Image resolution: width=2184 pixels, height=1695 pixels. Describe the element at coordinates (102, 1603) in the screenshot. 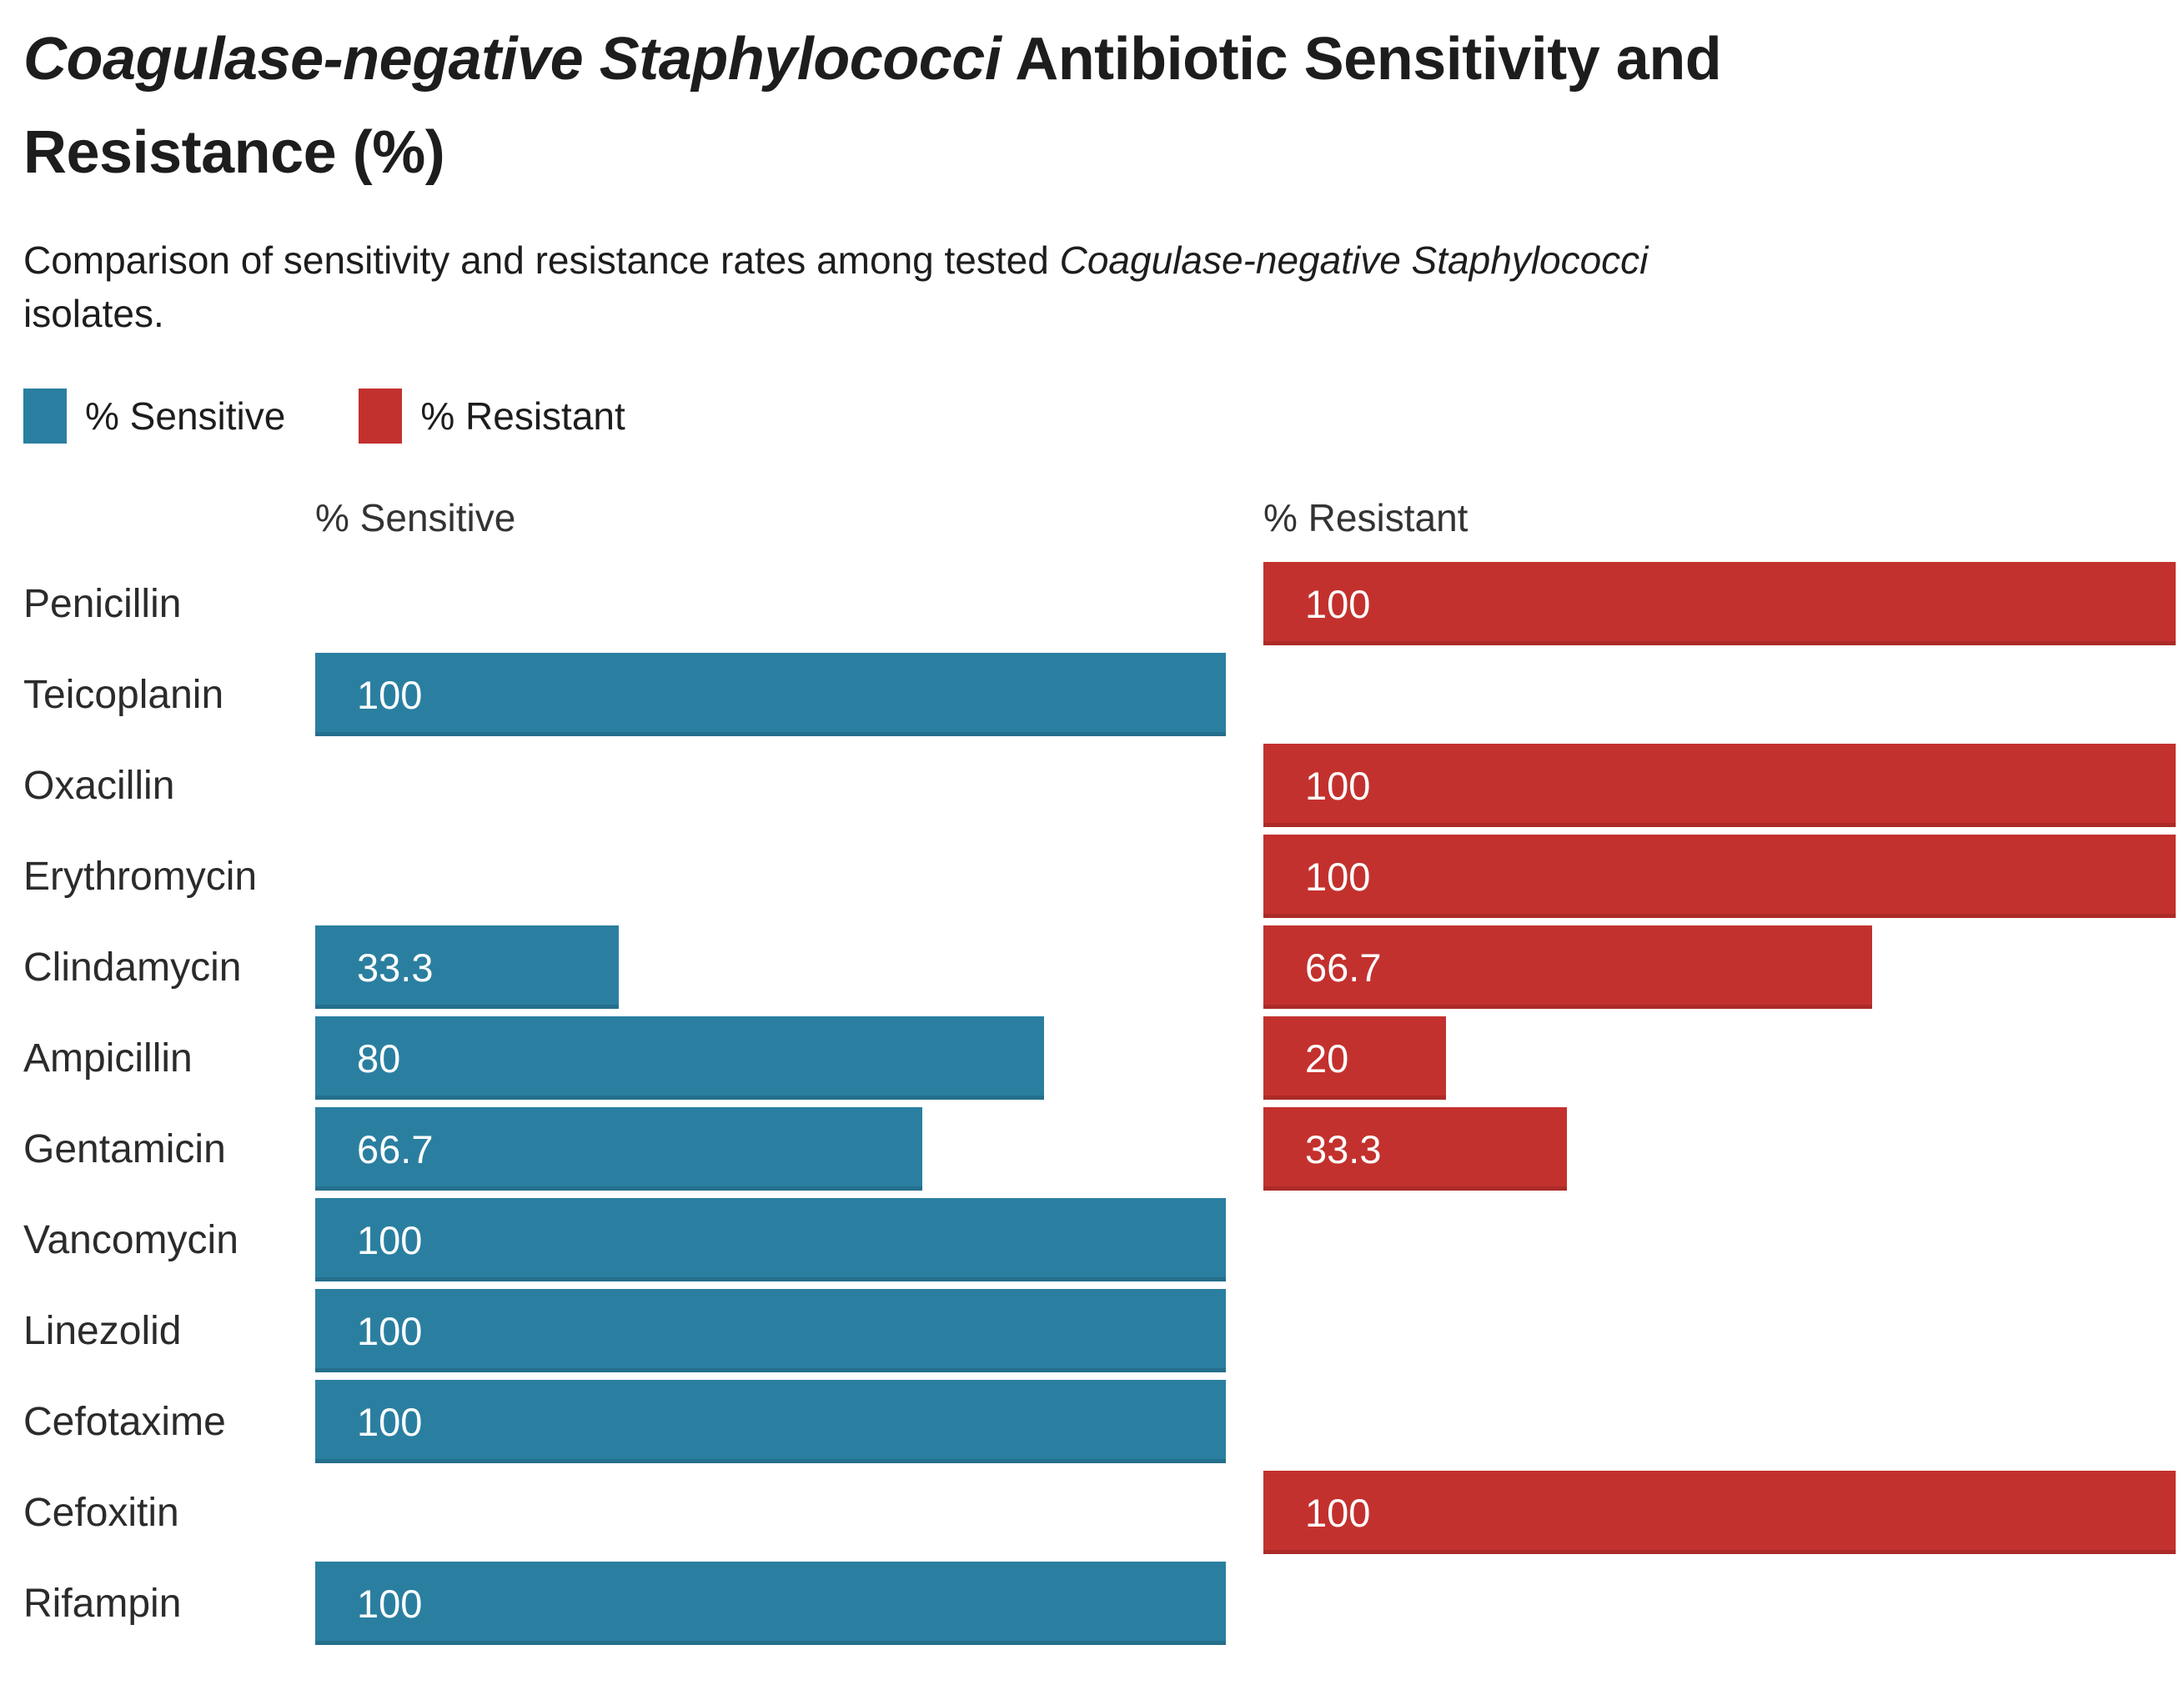

I see `category-label: Rifampin` at that location.